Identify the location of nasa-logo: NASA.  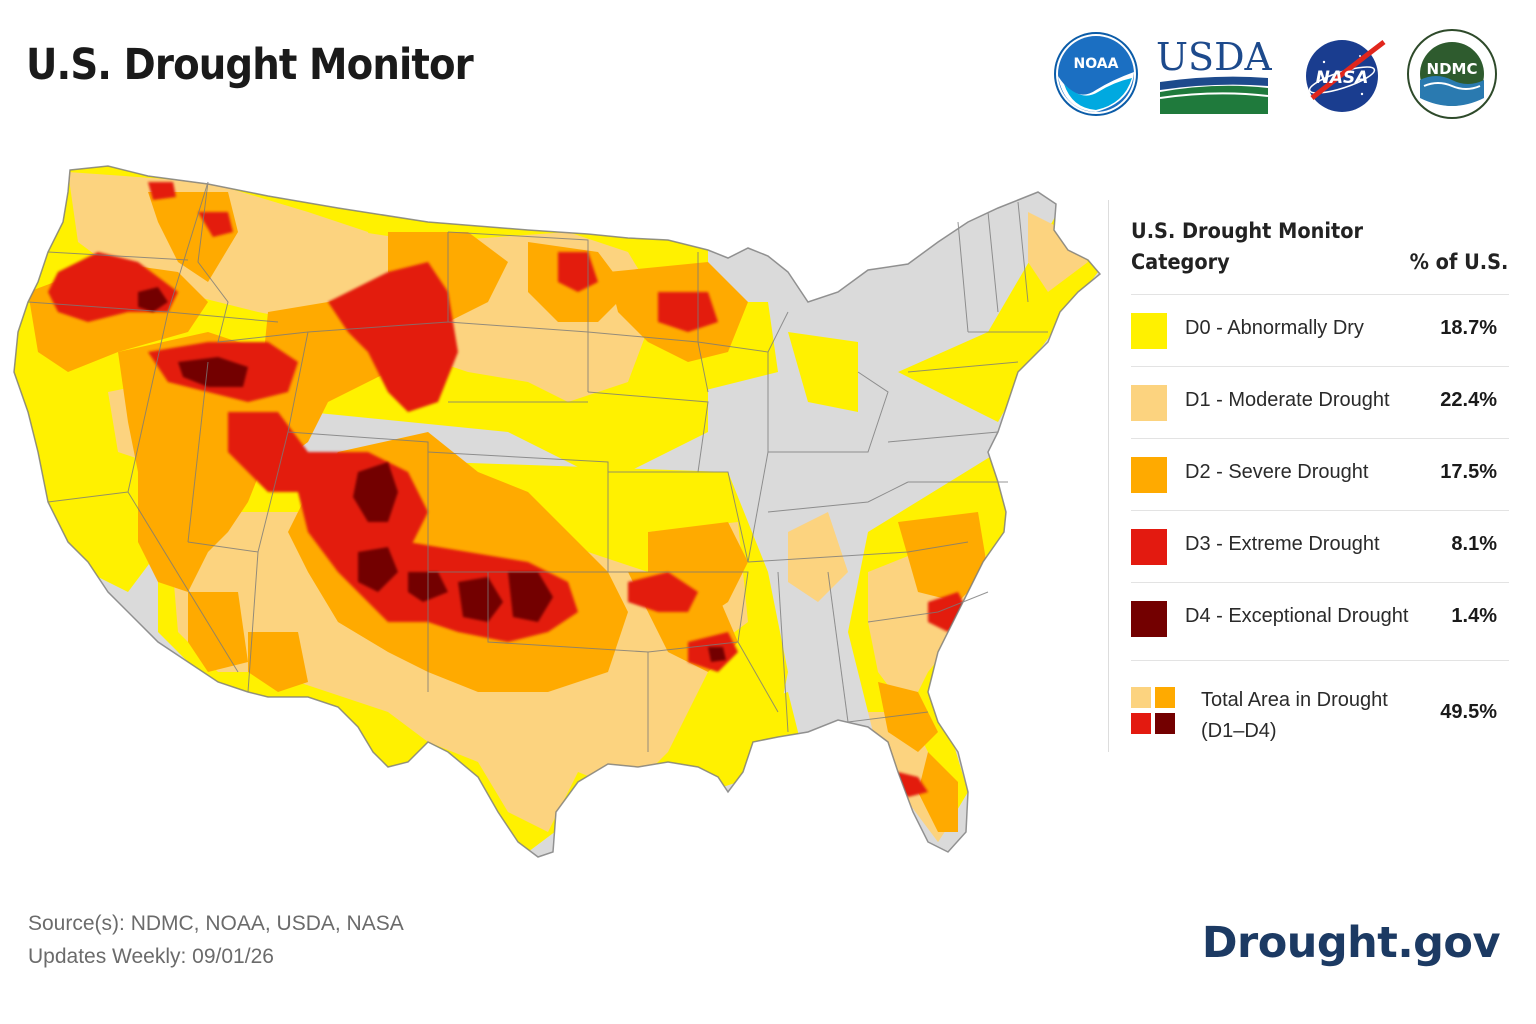
(1344, 74).